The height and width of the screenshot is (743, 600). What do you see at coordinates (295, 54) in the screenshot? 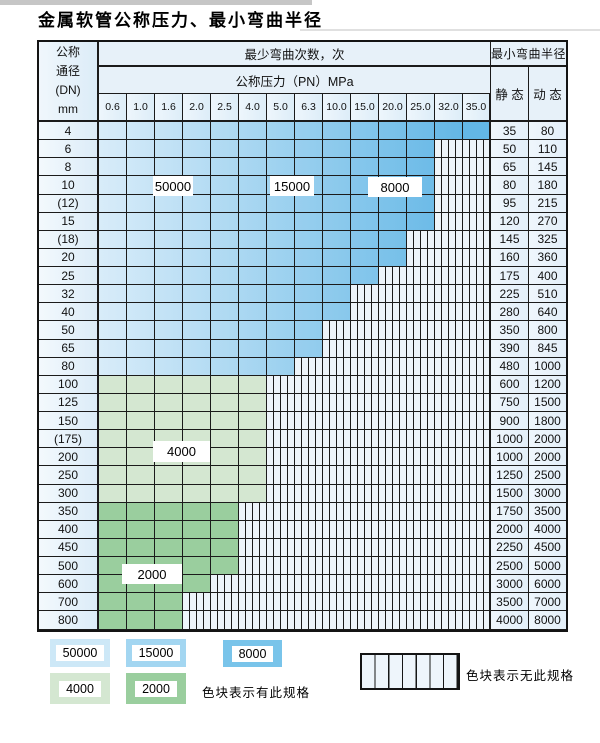
I see `bend-cycles-header: 最少弯曲次数，次` at bounding box center [295, 54].